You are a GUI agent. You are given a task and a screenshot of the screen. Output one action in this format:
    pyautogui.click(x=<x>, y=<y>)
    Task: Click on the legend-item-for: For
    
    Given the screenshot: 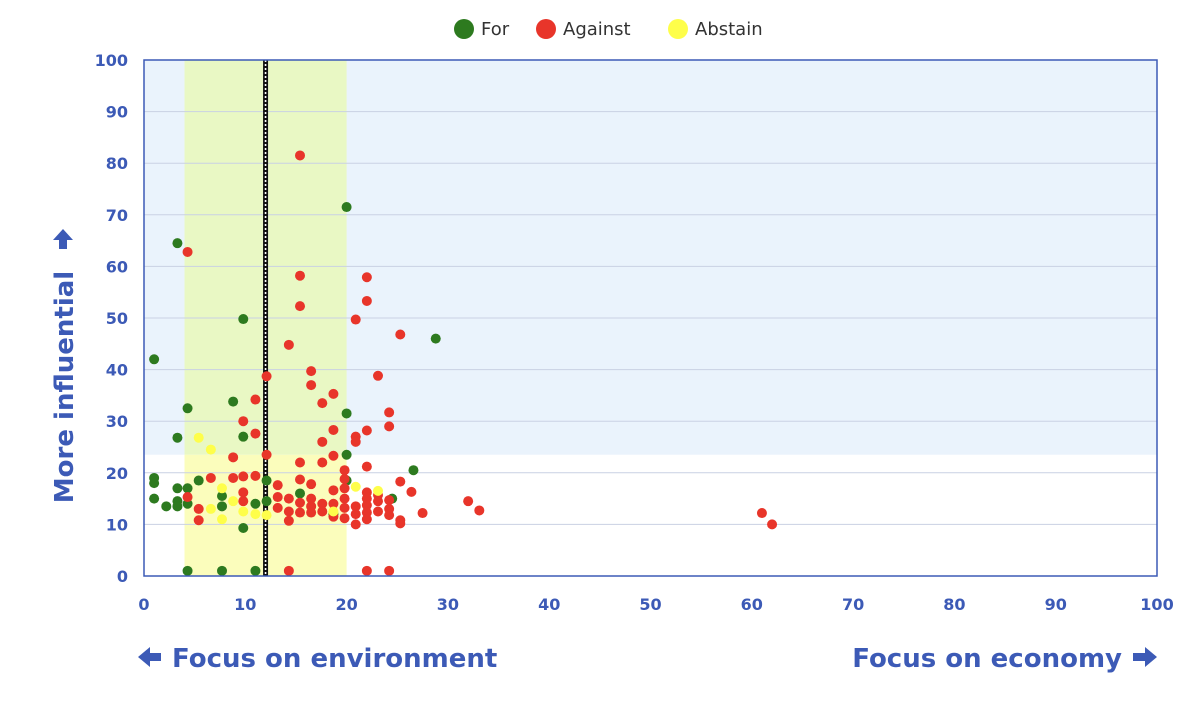 What is the action you would take?
    pyautogui.click(x=482, y=29)
    